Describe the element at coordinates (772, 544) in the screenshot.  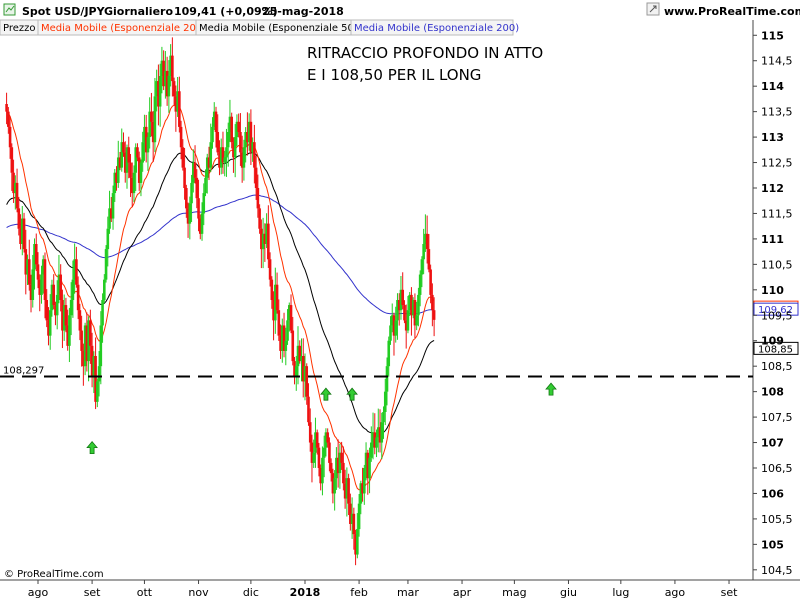
I see `y-tick-label: 105` at that location.